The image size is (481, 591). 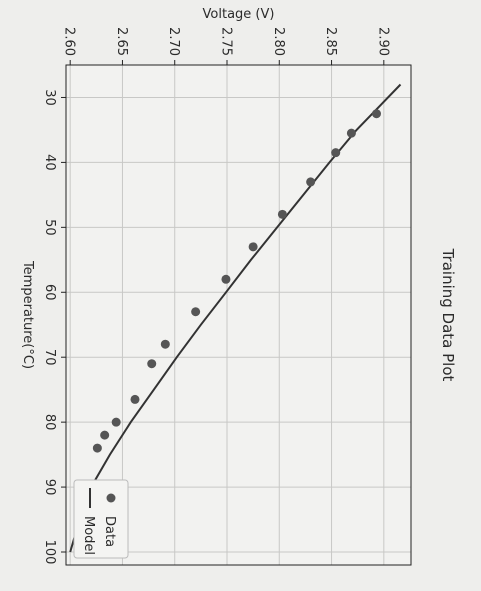 What do you see at coordinates (173, 41) in the screenshot?
I see `y-tick-label: 2.70` at bounding box center [173, 41].